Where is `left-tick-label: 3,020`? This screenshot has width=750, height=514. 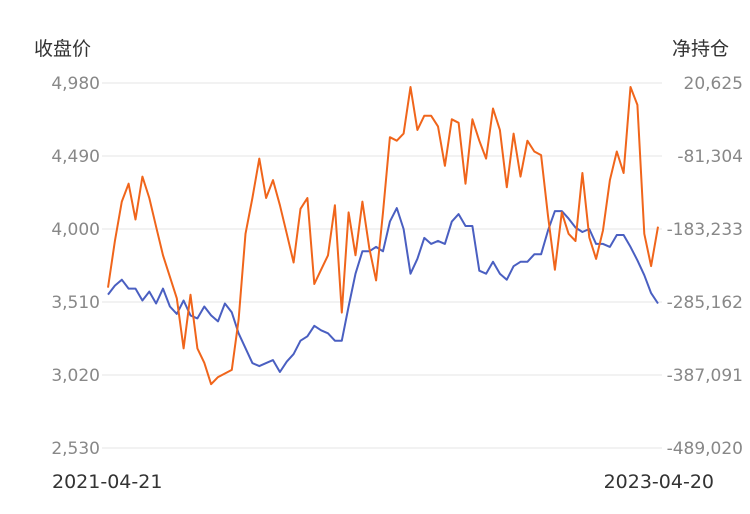 left-tick-label: 3,020 is located at coordinates (75, 376).